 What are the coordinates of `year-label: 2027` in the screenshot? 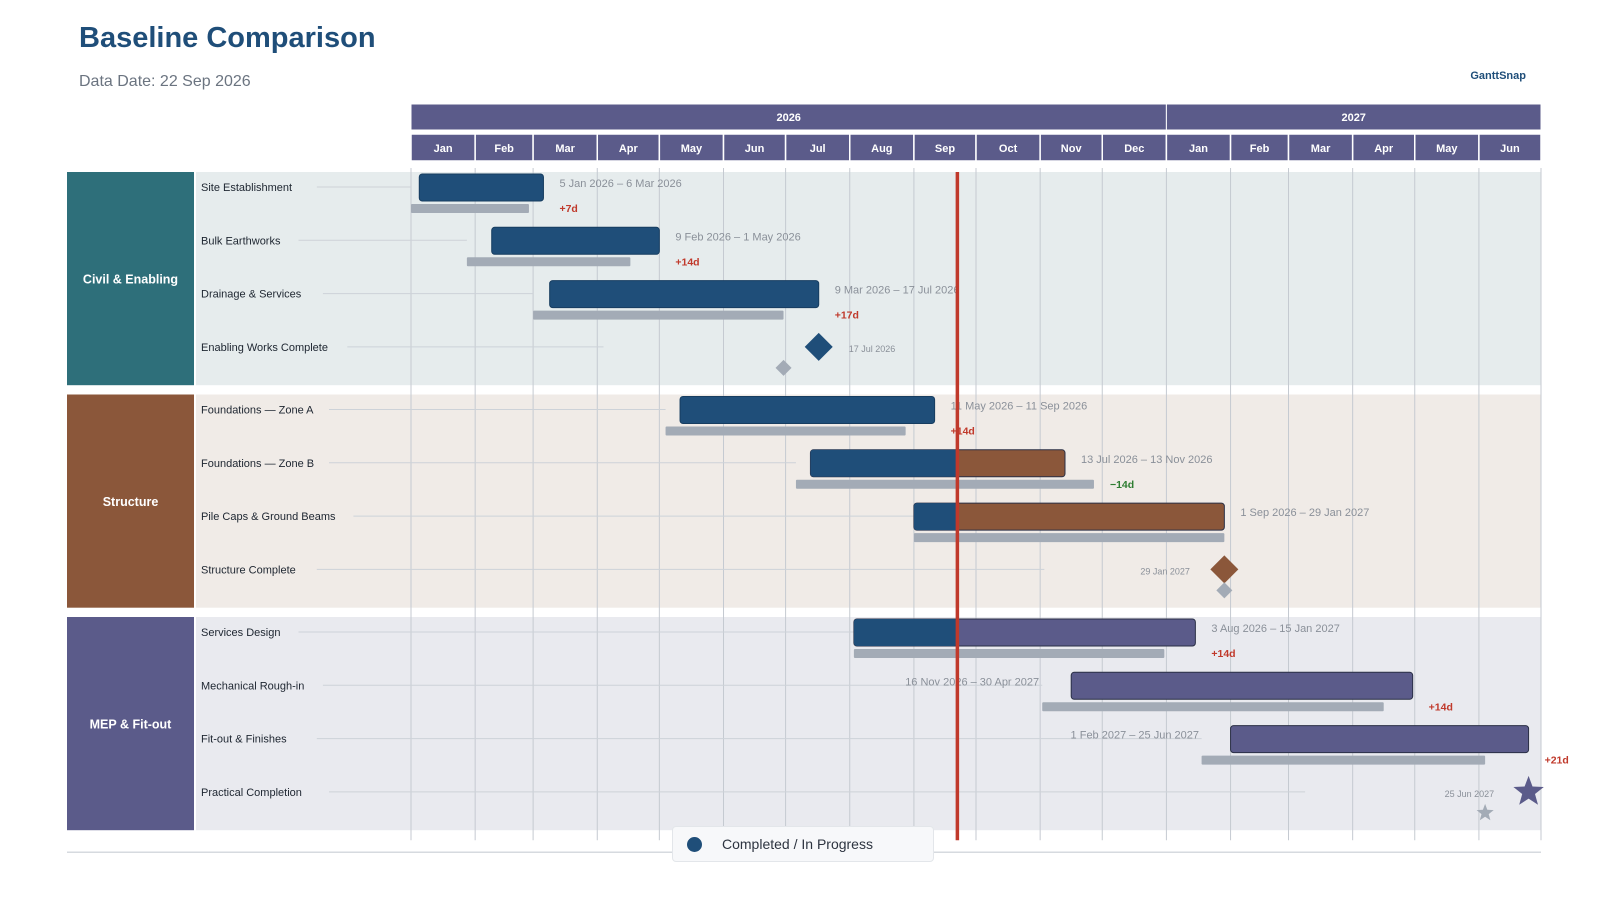 It's located at (1353, 118).